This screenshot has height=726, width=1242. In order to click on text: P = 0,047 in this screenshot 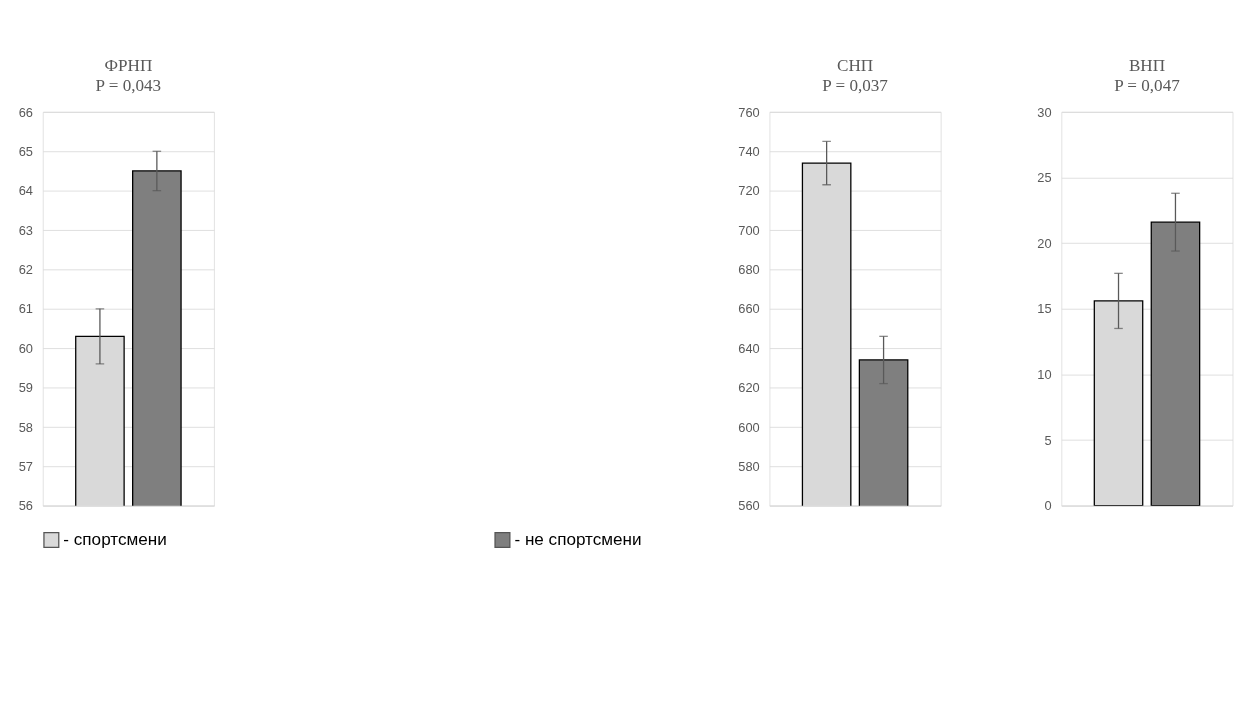, I will do `click(1147, 85)`.